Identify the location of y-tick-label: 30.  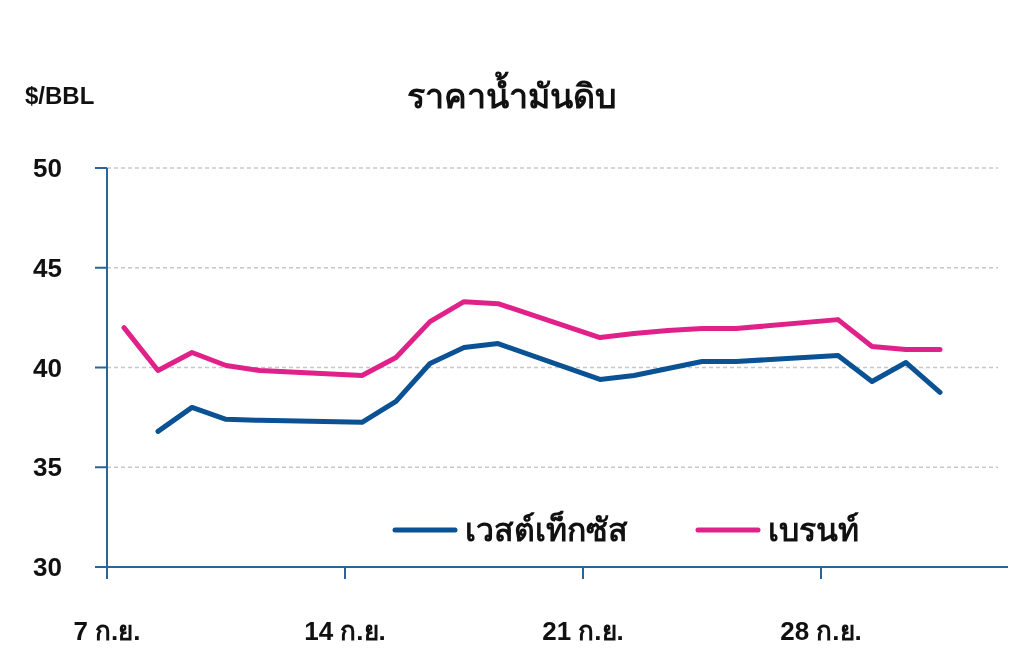
(47, 567).